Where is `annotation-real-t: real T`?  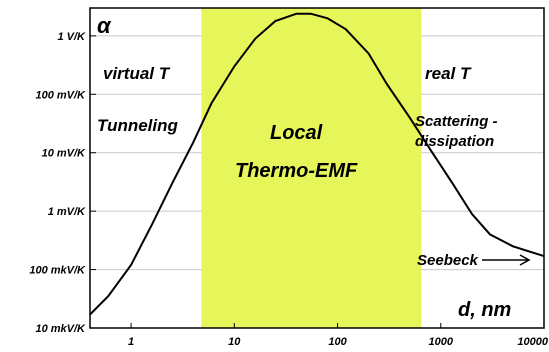 annotation-real-t: real T is located at coordinates (448, 73).